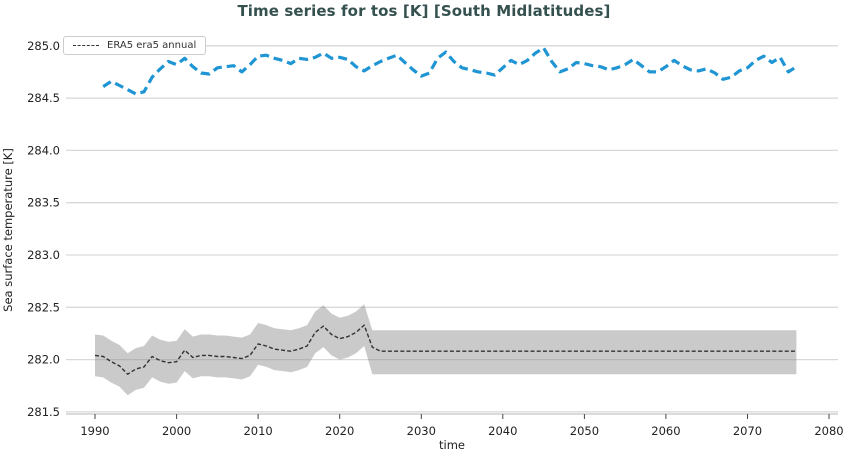  I want to click on y-axis-label: Sea surface temperature [K], so click(8, 230).